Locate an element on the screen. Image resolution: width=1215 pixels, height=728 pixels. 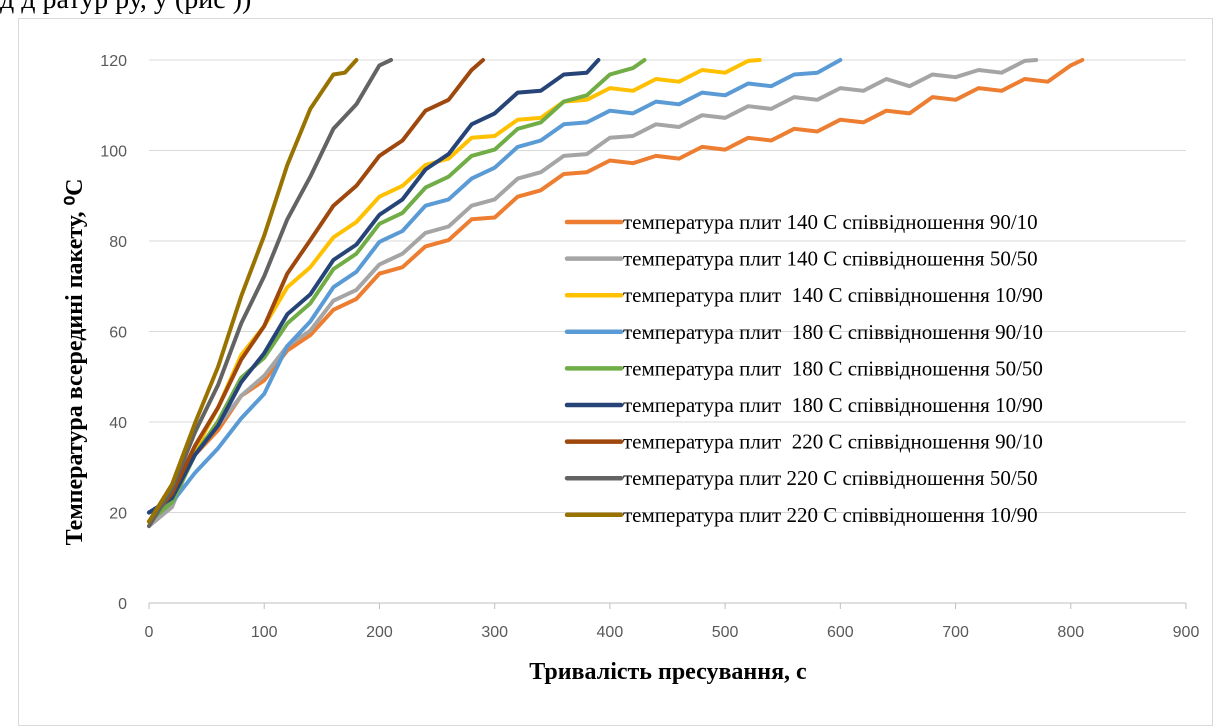
y-tick-label: 100 is located at coordinates (113, 152).